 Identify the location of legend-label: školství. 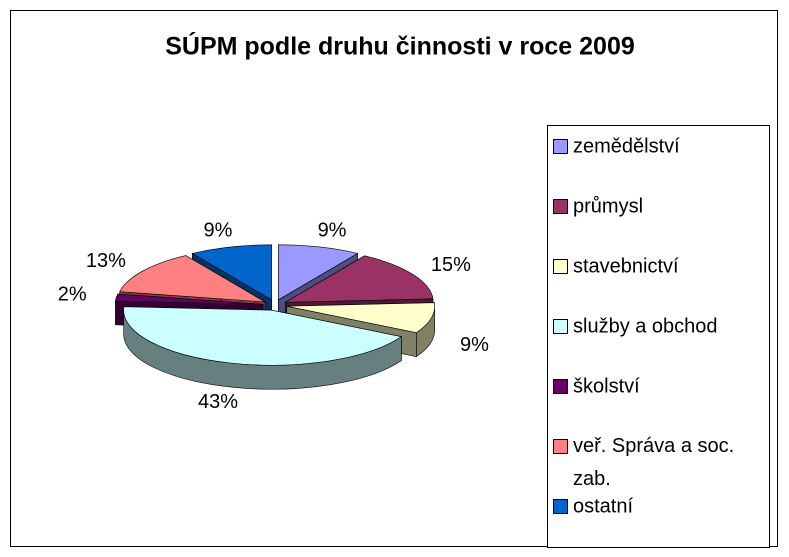
(606, 386).